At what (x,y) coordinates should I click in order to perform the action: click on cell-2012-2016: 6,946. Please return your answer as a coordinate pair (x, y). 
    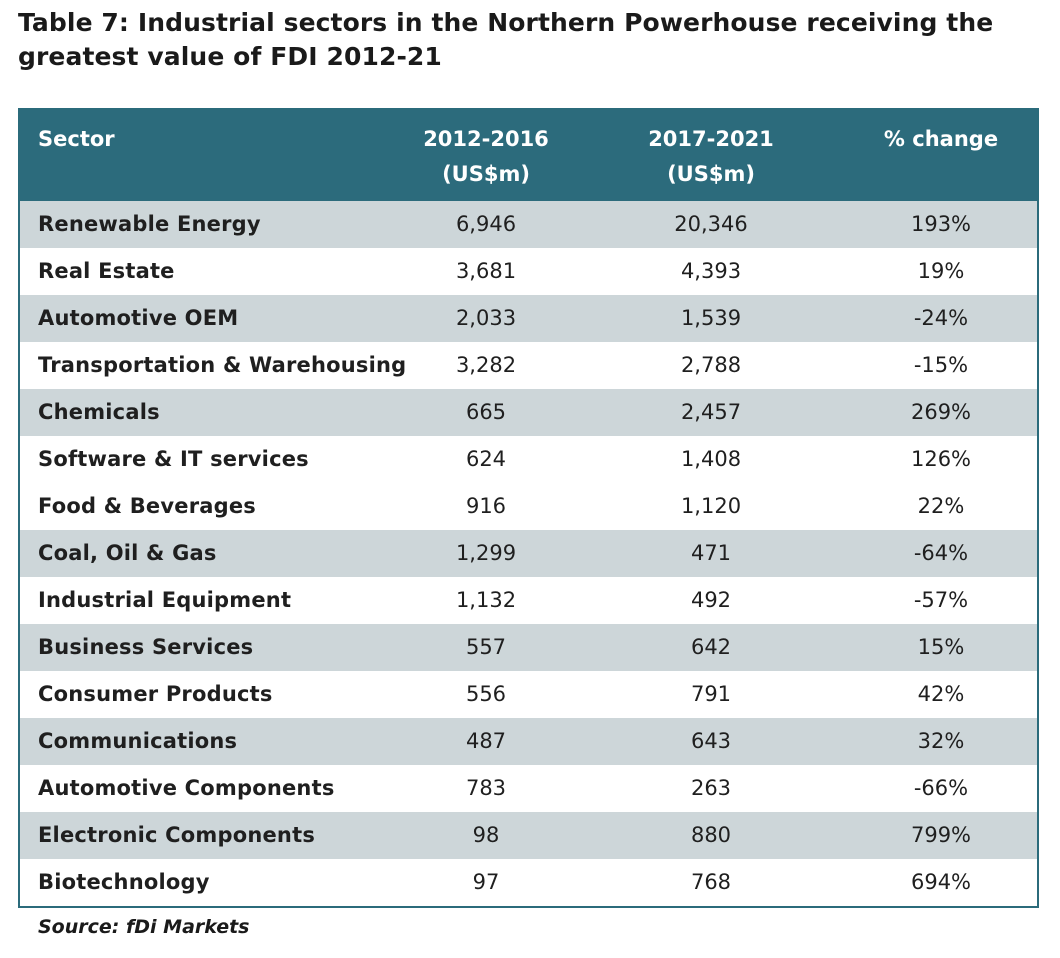
    Looking at the image, I should click on (486, 224).